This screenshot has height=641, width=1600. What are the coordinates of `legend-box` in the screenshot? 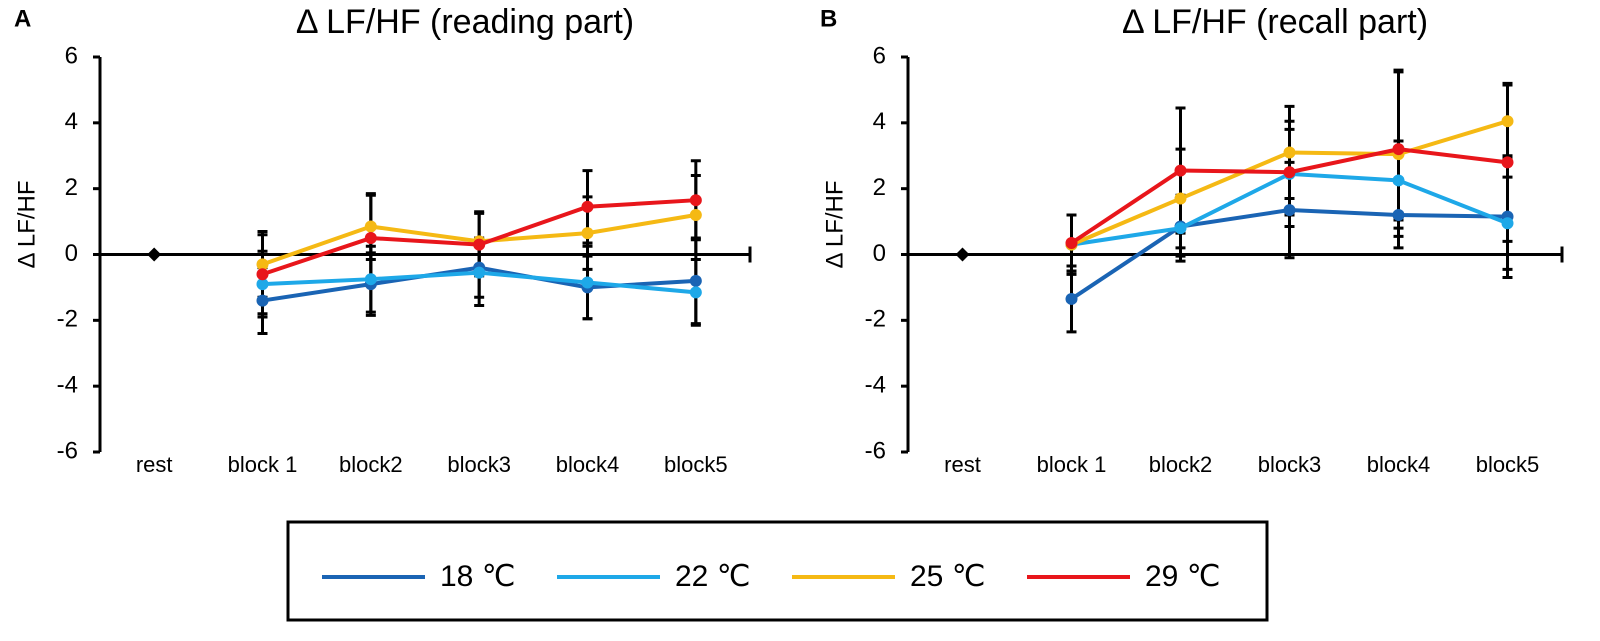 It's located at (777, 571).